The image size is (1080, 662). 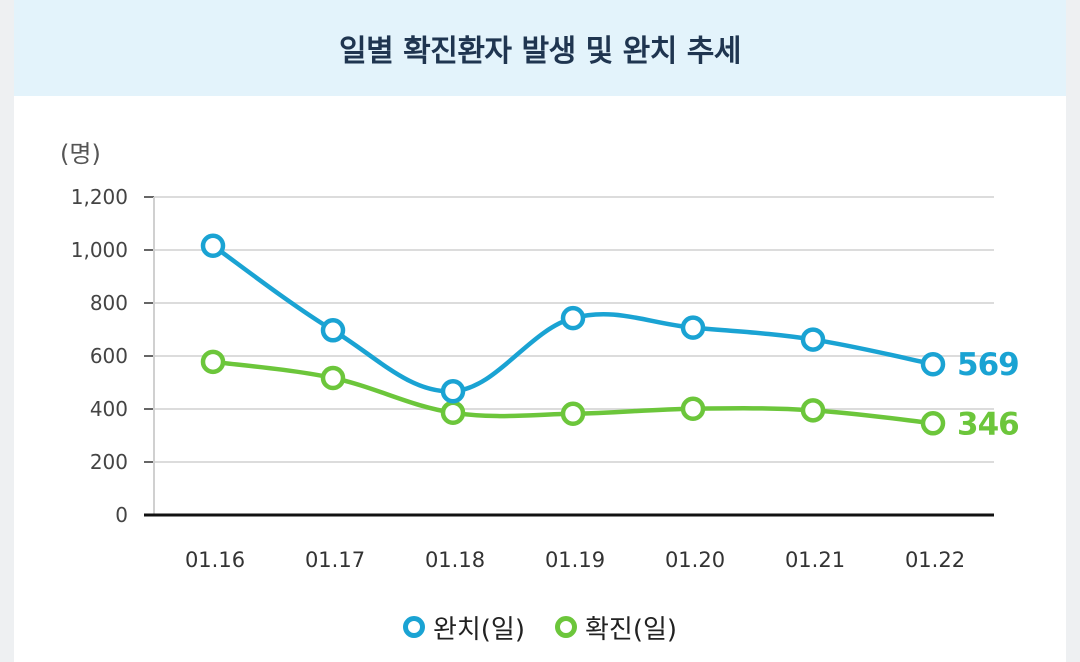 I want to click on chart-legend: 완치(일) 확진(일), so click(x=540, y=627).